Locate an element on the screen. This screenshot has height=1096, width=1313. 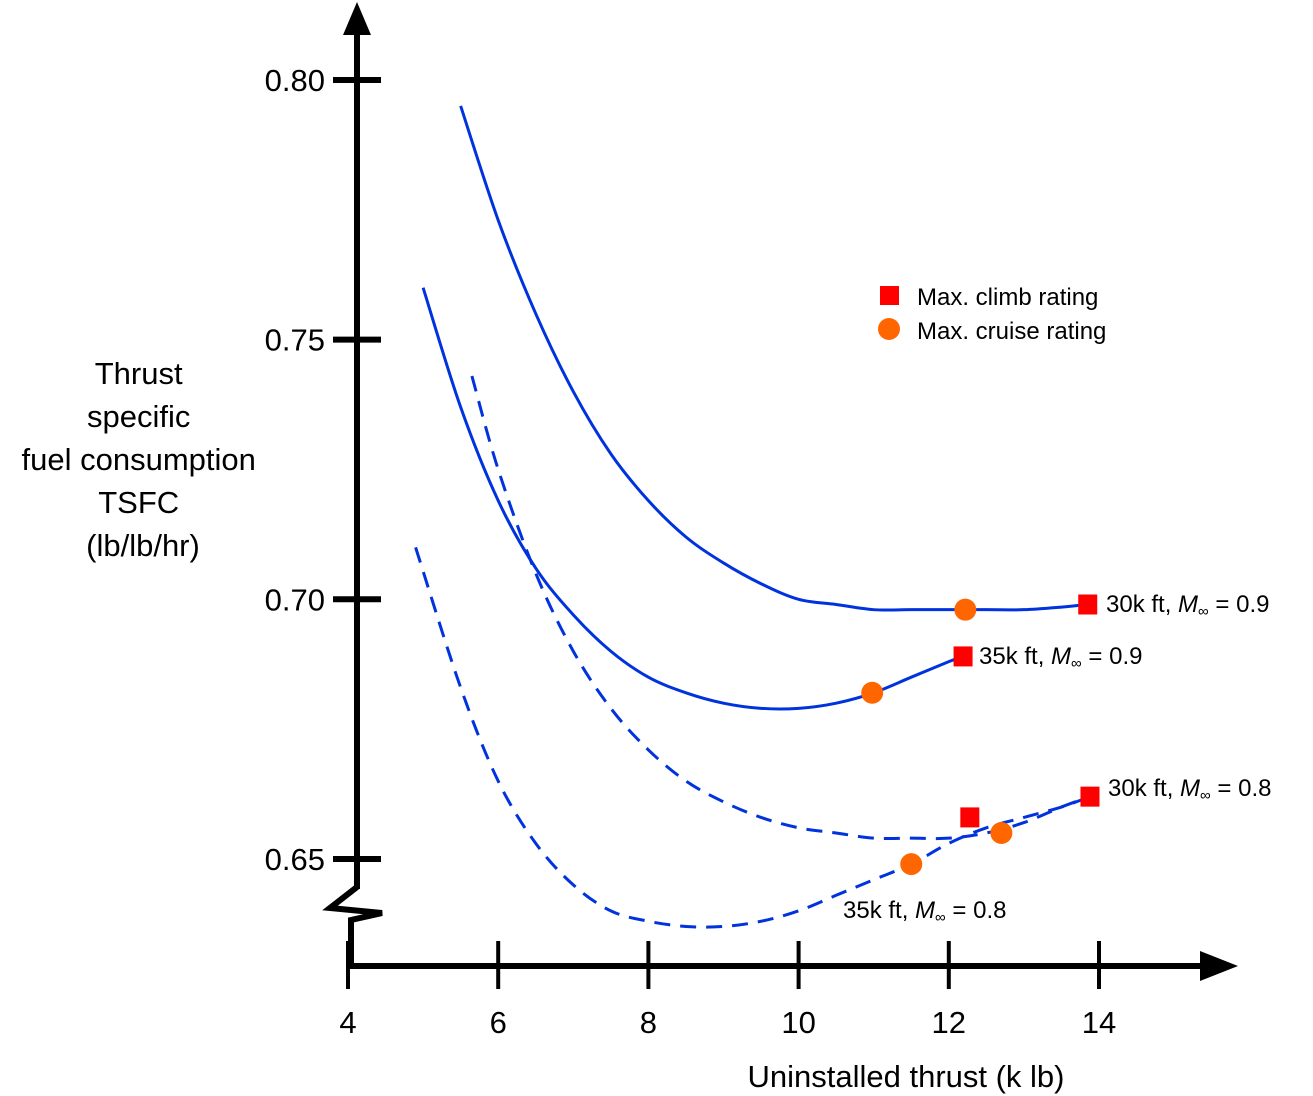
x-tick-label: 14 is located at coordinates (1099, 1022).